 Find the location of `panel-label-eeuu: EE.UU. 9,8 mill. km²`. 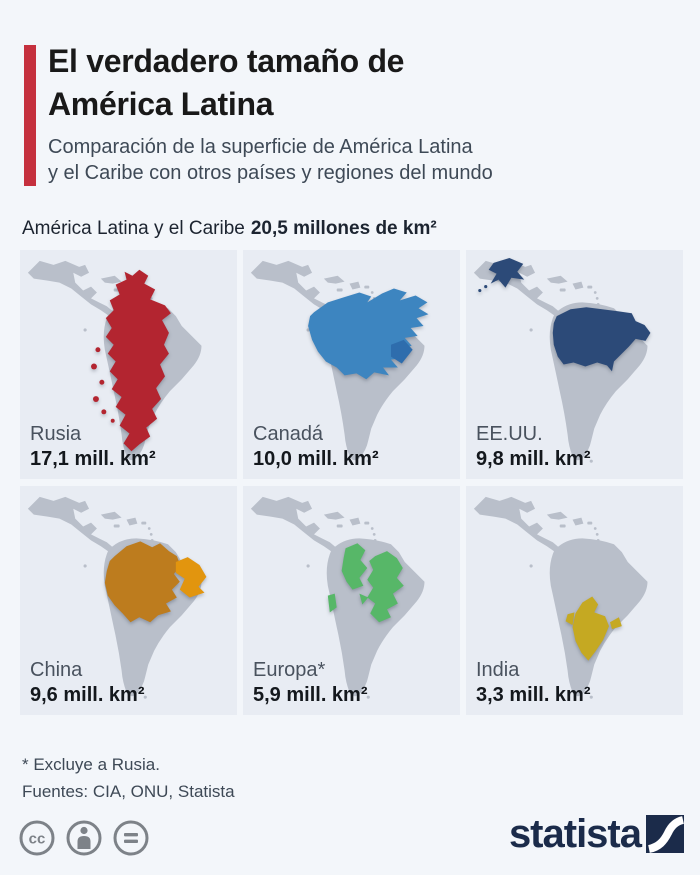

panel-label-eeuu: EE.UU. 9,8 mill. km² is located at coordinates (533, 447).